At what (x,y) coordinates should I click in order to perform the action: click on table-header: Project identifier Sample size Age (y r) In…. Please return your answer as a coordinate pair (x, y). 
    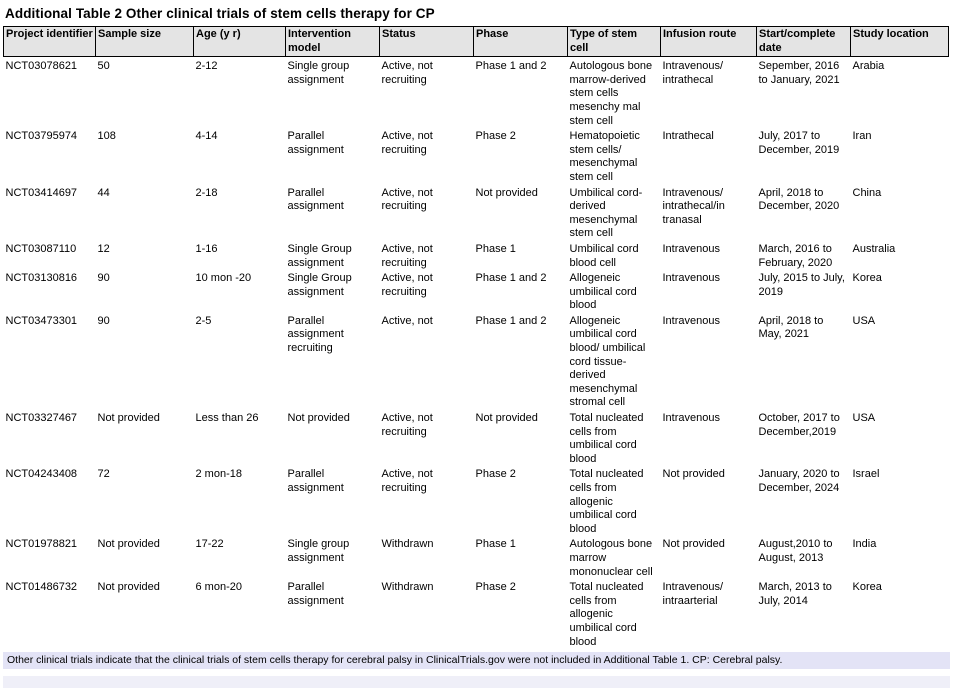
    Looking at the image, I should click on (476, 41).